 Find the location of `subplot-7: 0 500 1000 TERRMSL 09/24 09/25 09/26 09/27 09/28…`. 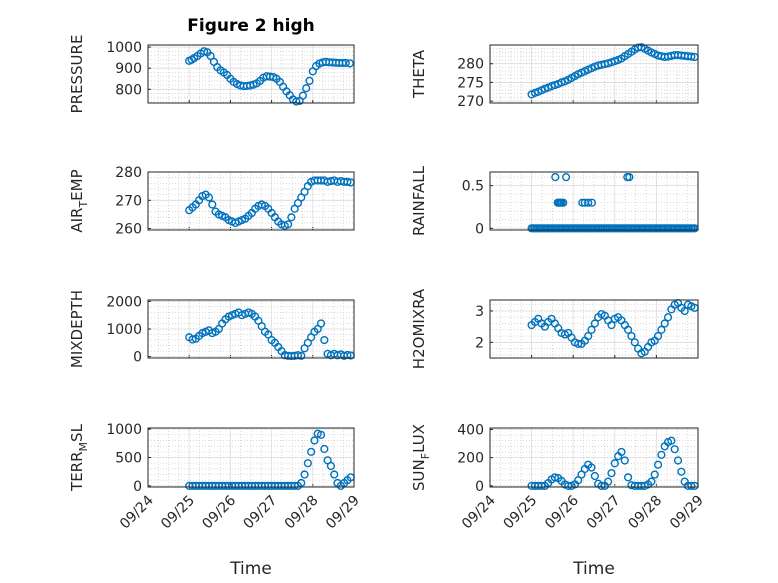

subplot-7: 0 500 1000 TERRMSL 09/24 09/25 09/26 09/27 09/28… is located at coordinates (215, 500).